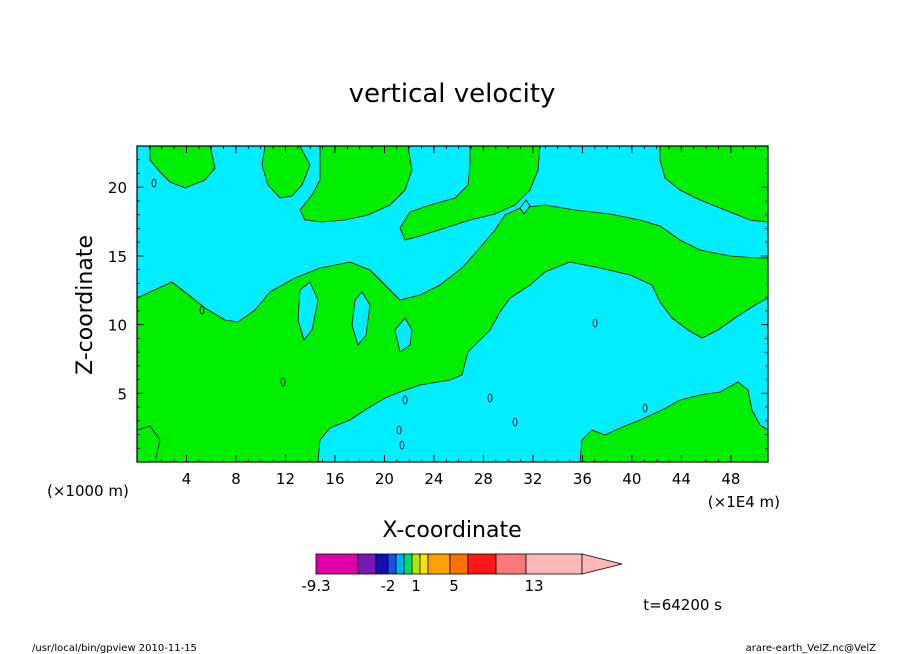  Describe the element at coordinates (631, 479) in the screenshot. I see `x-tick-label: 40` at that location.